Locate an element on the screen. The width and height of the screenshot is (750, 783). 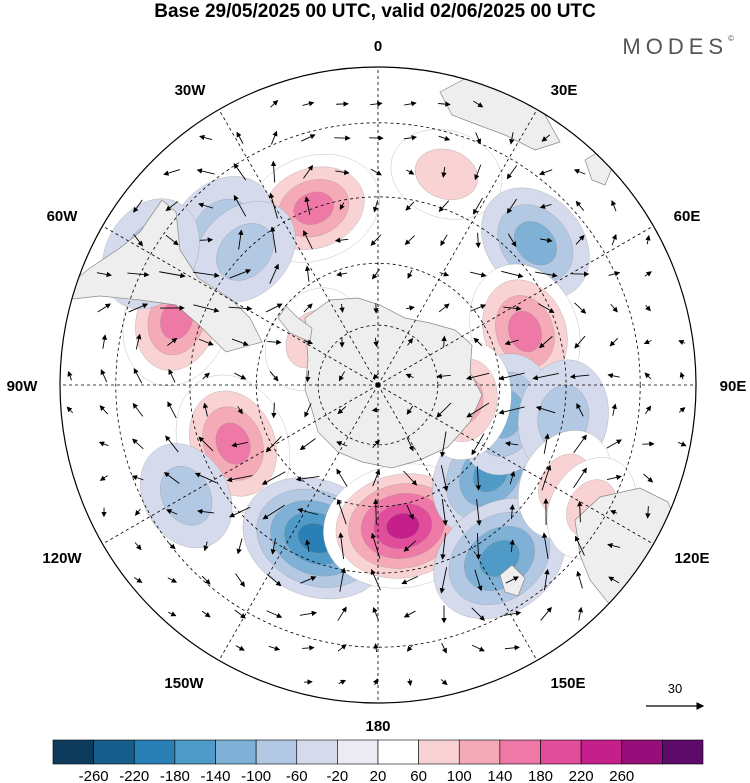
reference-vector: 30 is located at coordinates (675, 695).